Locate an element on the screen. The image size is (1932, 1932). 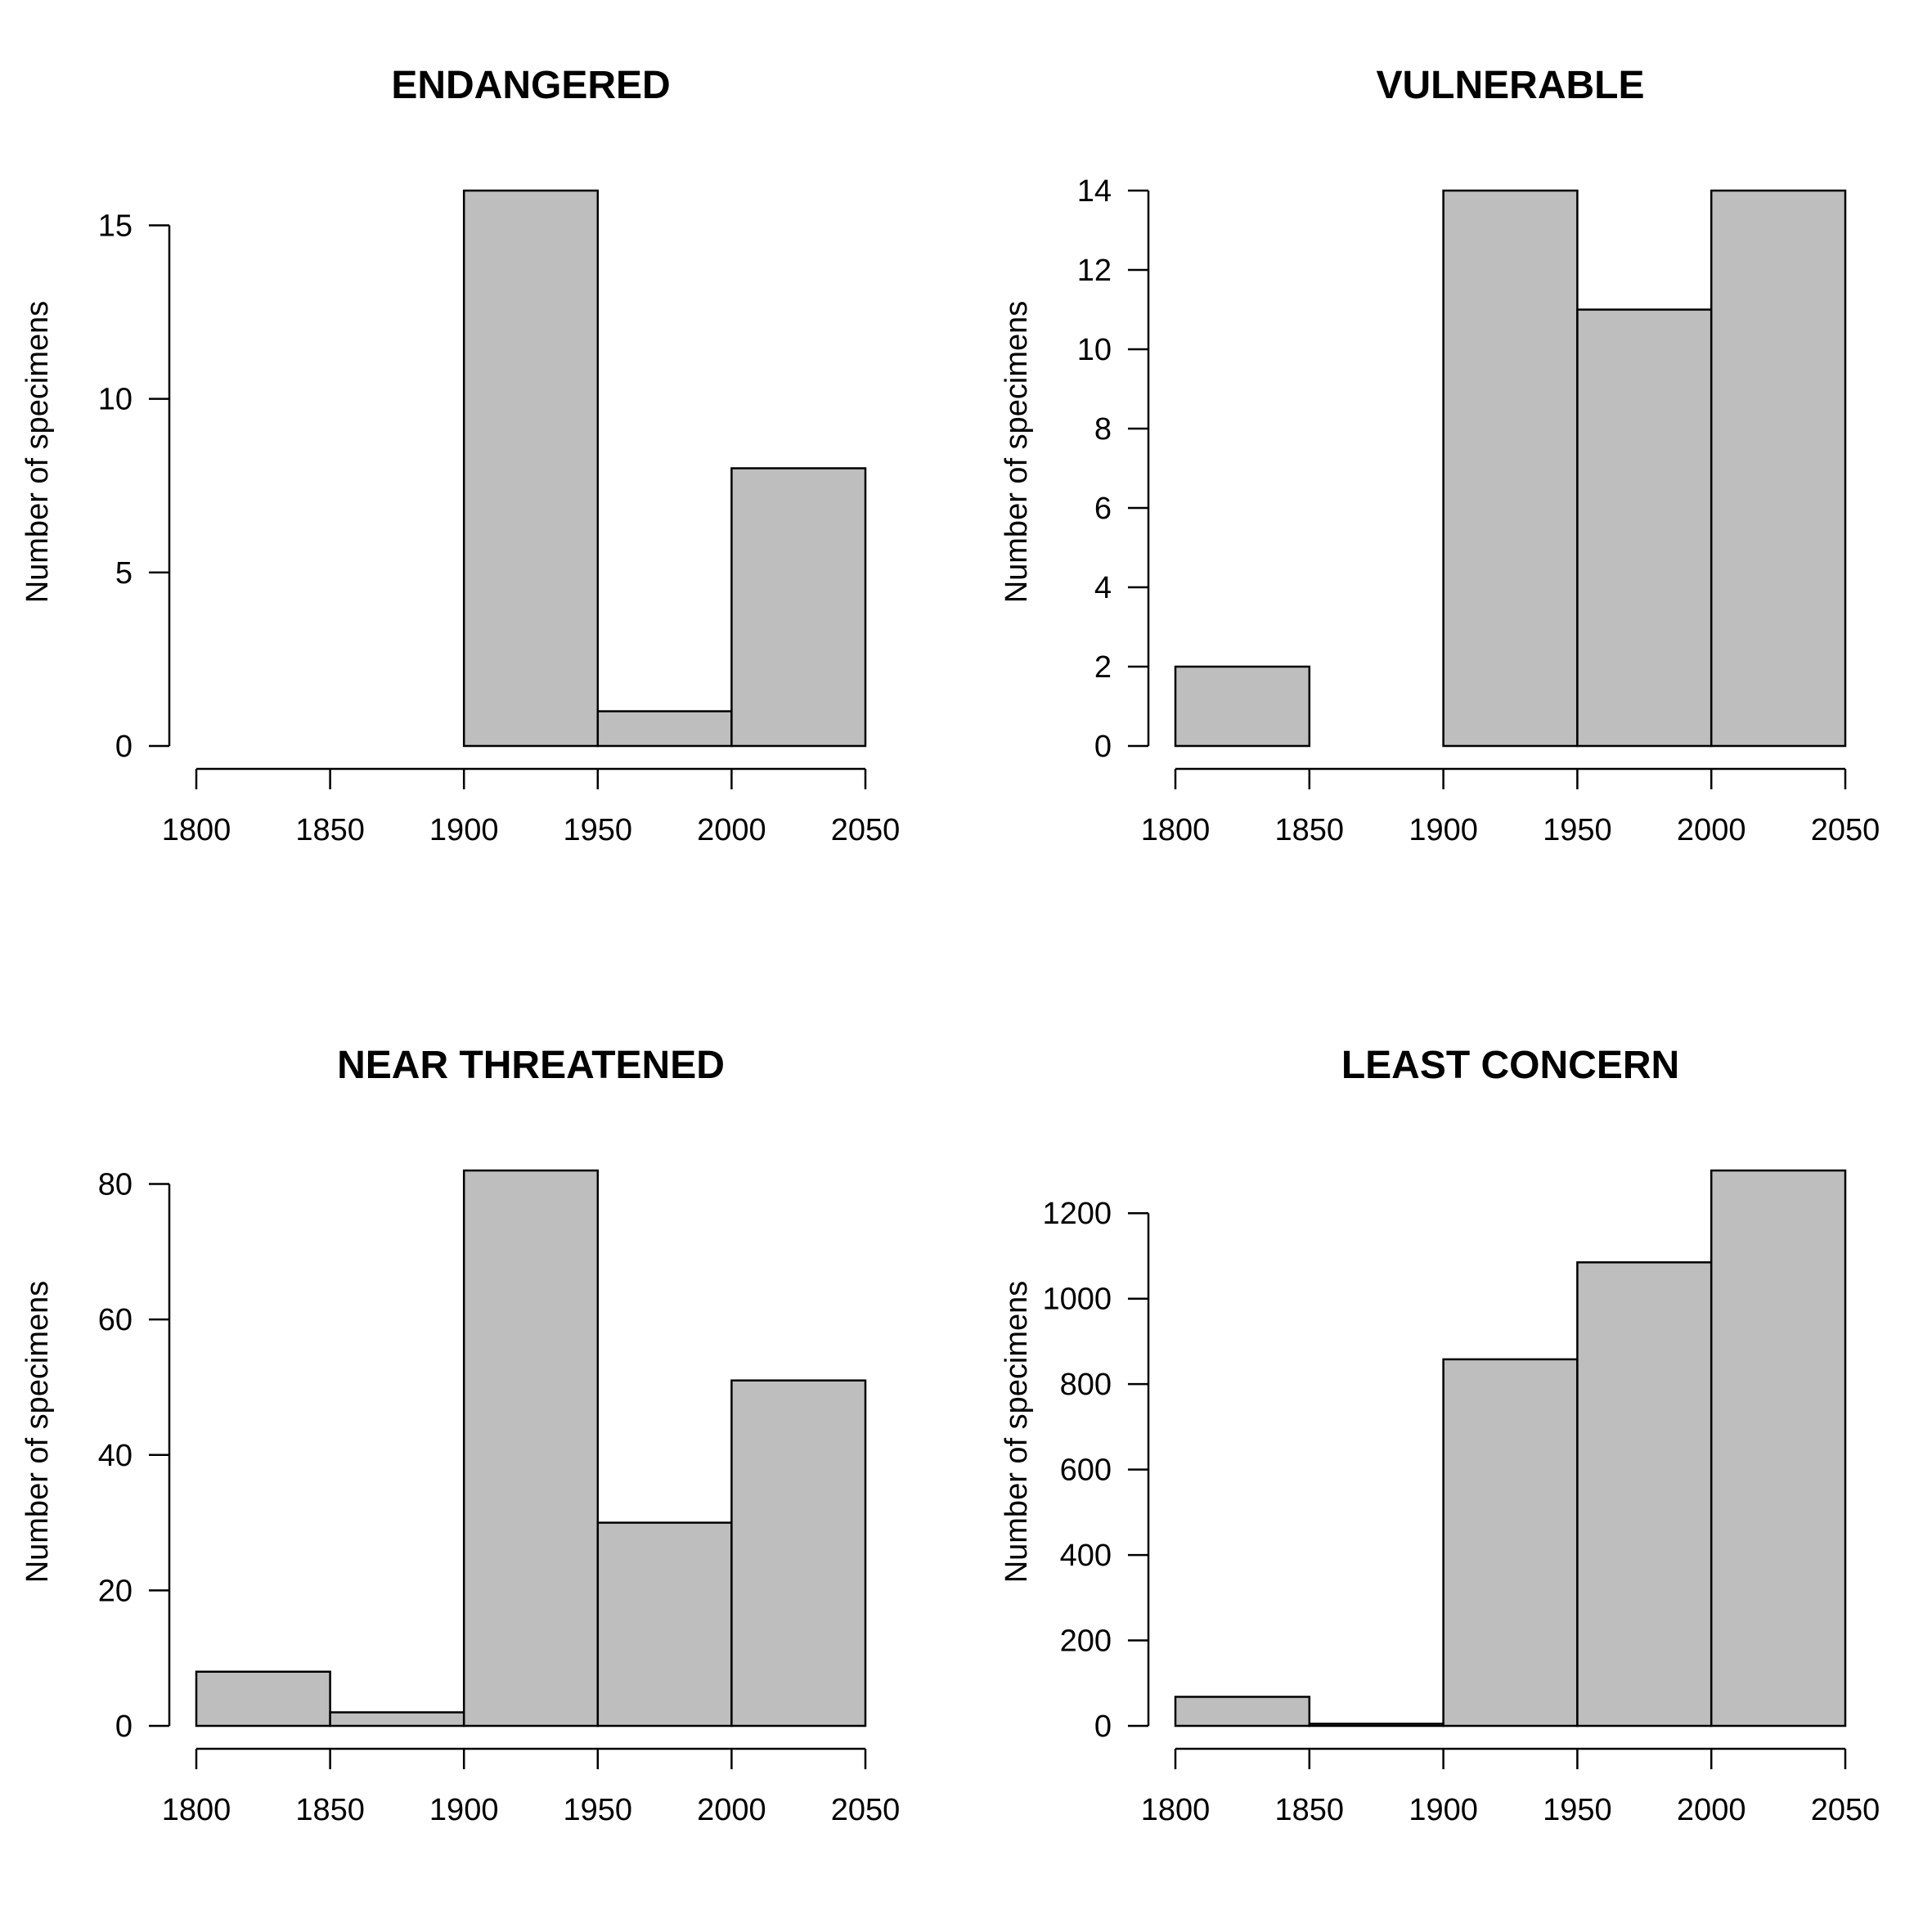
y-tick-label: 4 is located at coordinates (1103, 588).